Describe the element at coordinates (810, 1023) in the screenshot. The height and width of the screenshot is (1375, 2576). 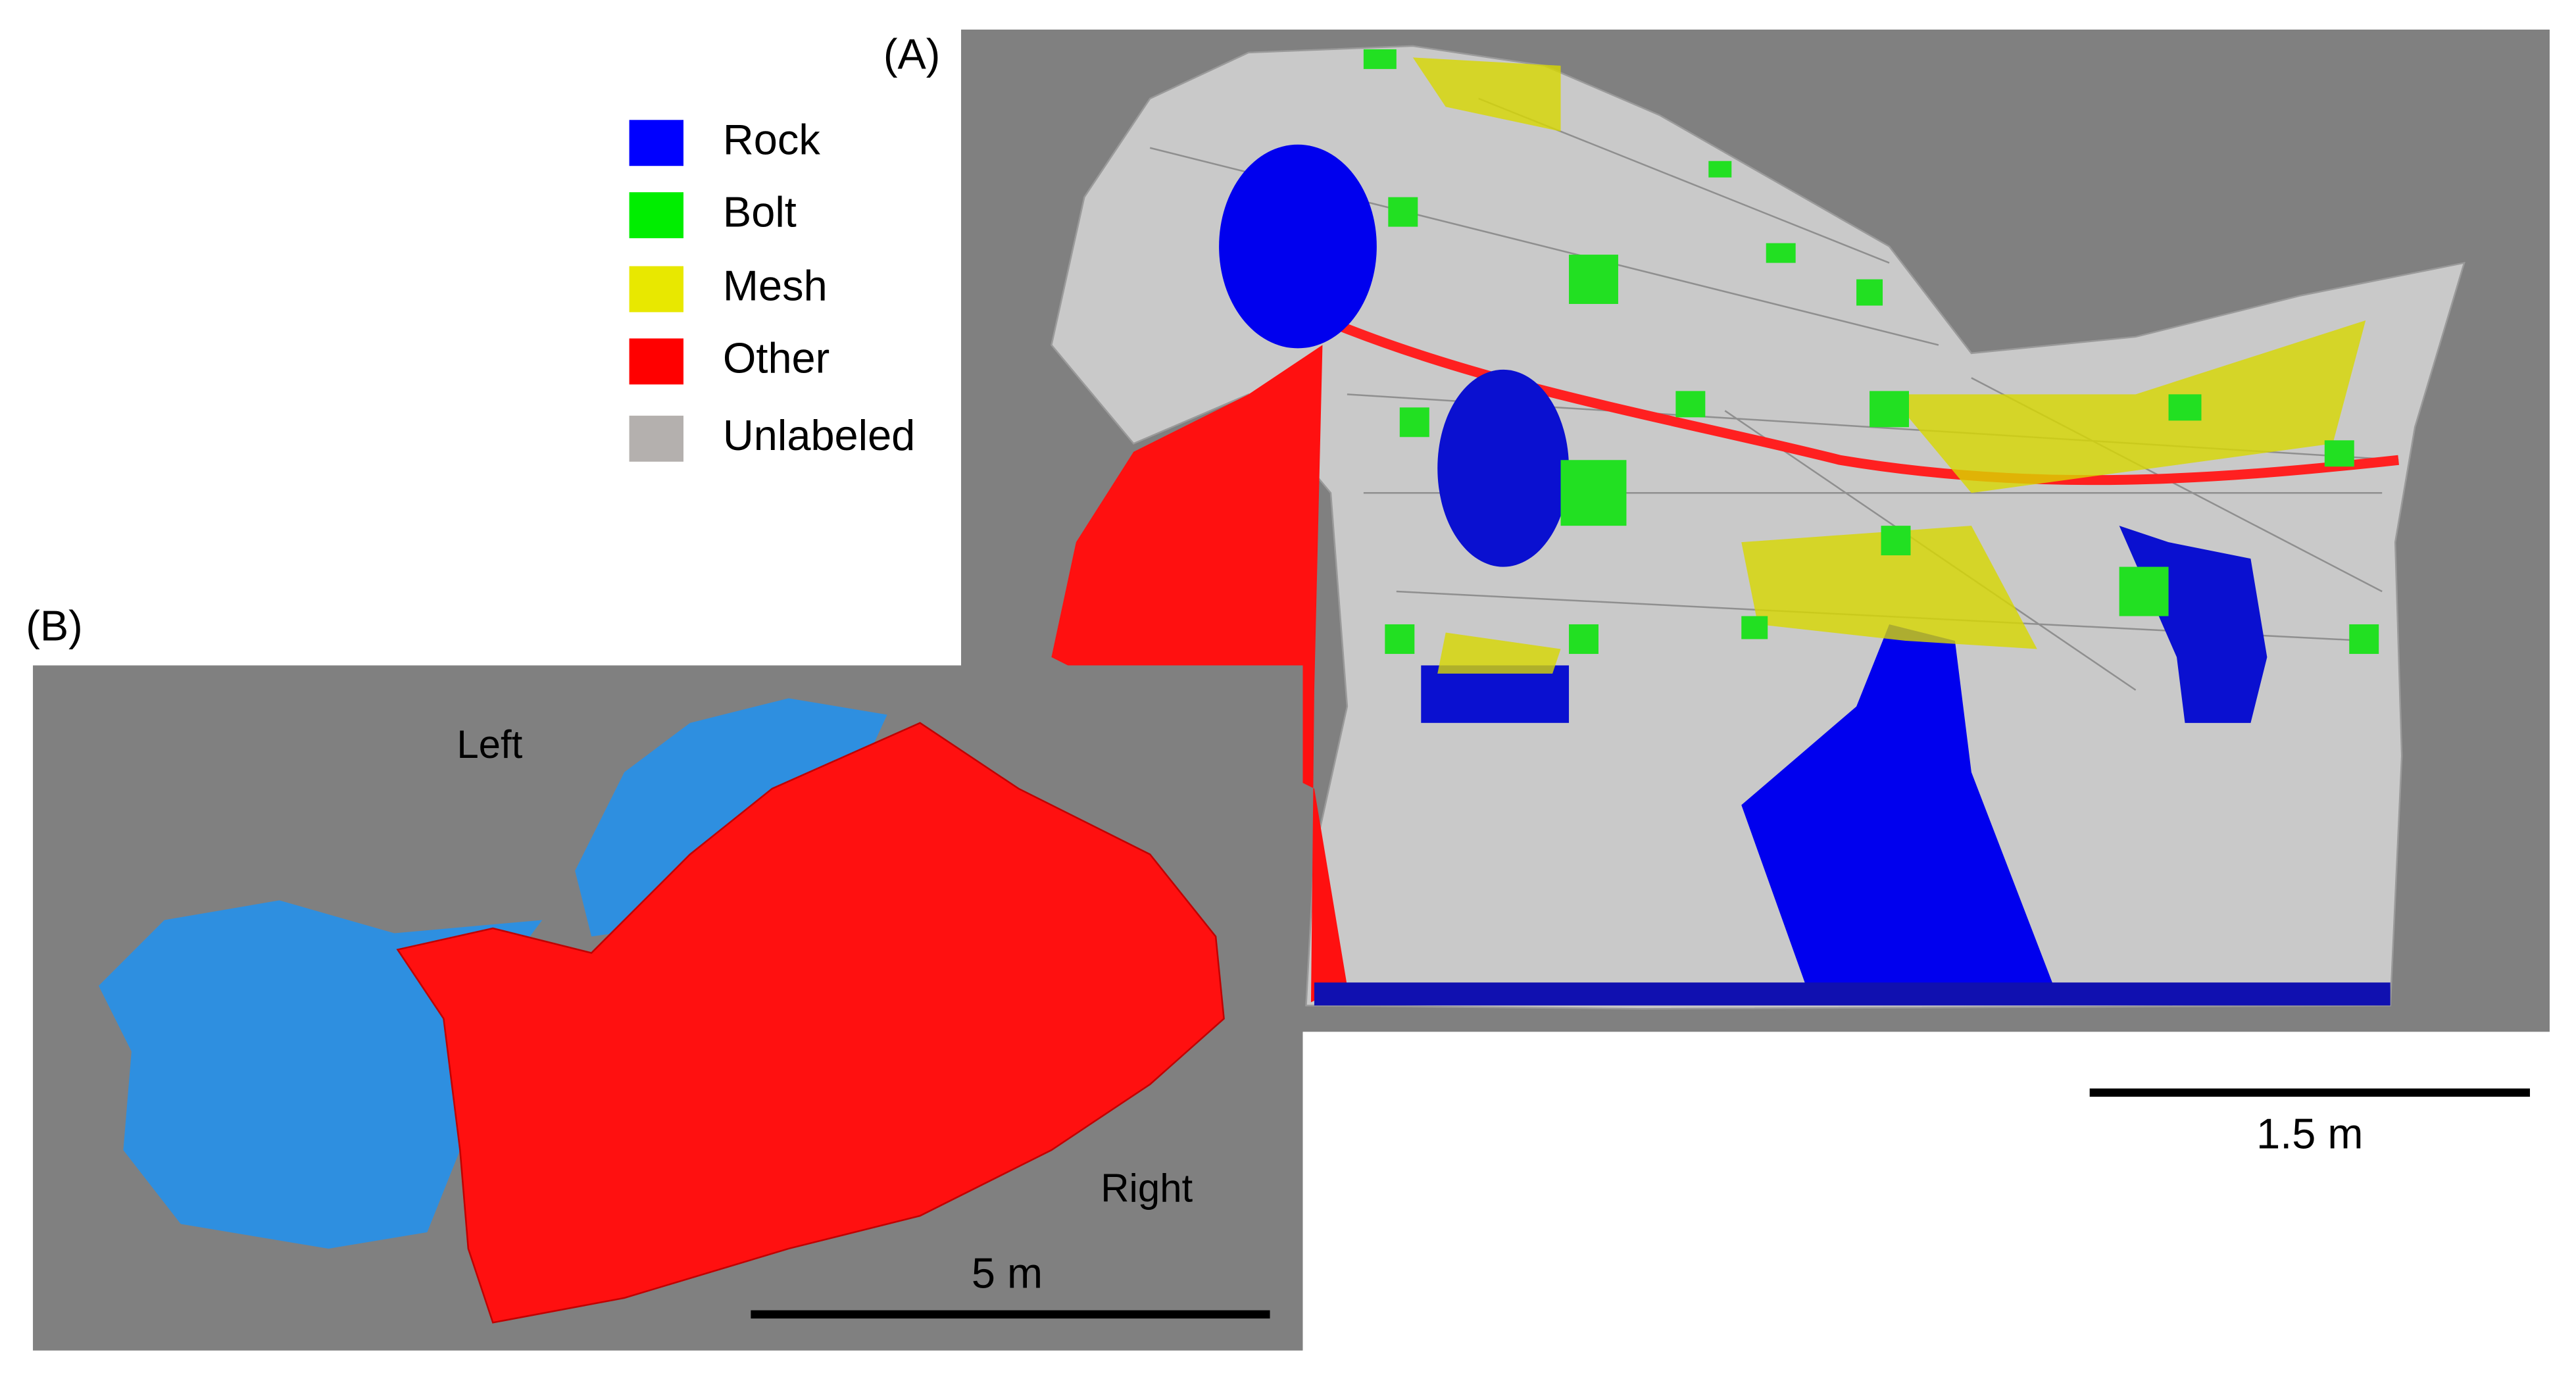
I see `other-region` at that location.